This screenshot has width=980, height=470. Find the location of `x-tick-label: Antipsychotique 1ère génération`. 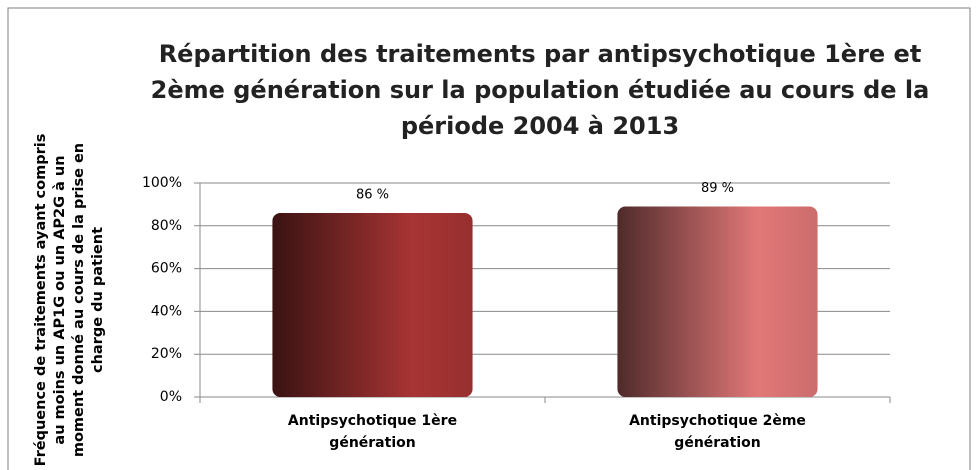

x-tick-label: Antipsychotique 1ère génération is located at coordinates (372, 432).